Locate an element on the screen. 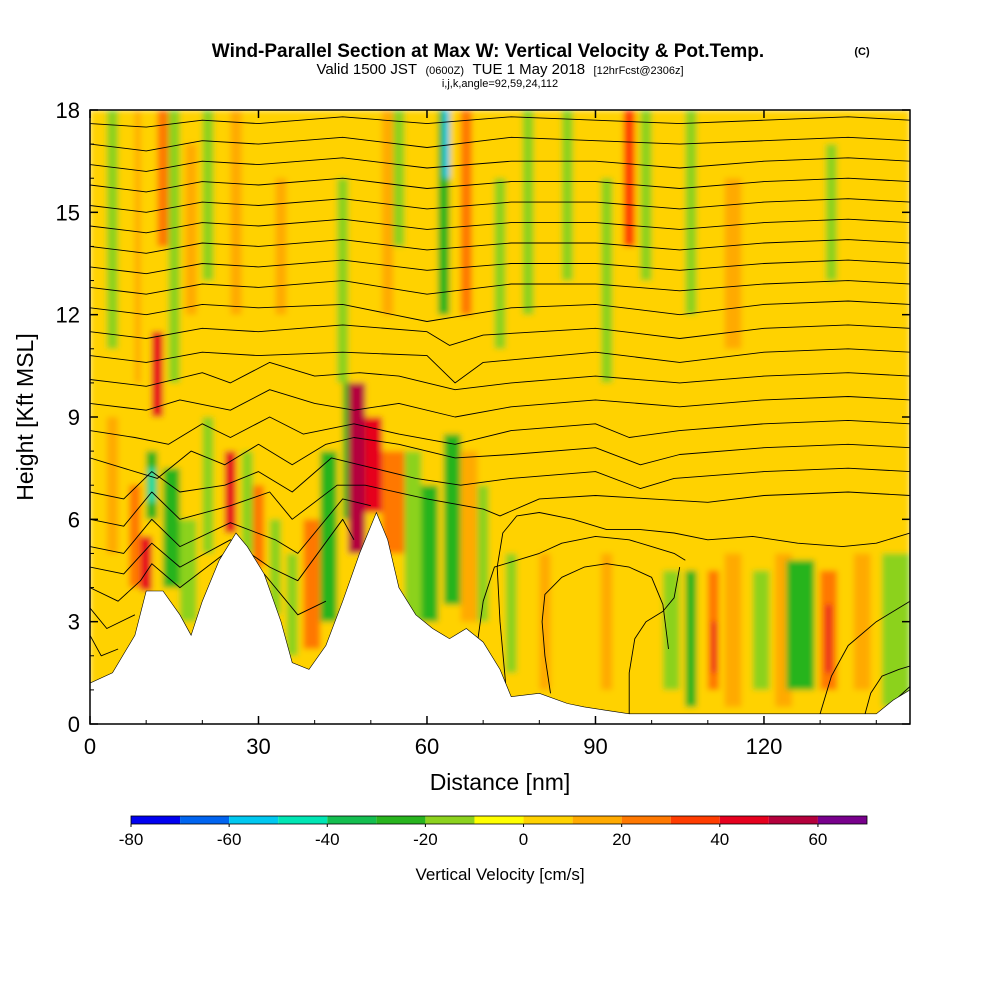 The image size is (1000, 1000). colorbar-tick-label: 40 is located at coordinates (719, 839).